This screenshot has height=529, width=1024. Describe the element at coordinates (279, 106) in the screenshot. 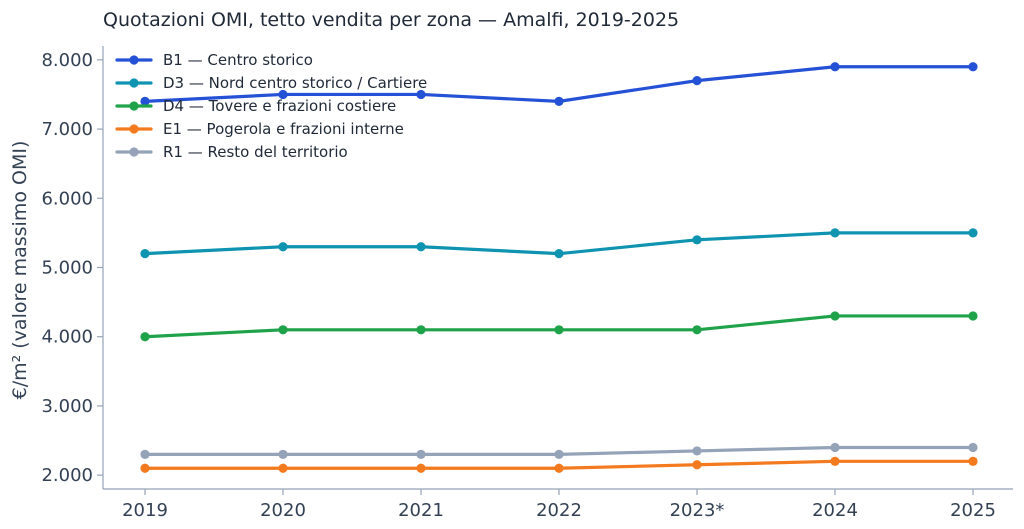

I see `legend-label: D4 — Tovere e frazioni costiere` at that location.